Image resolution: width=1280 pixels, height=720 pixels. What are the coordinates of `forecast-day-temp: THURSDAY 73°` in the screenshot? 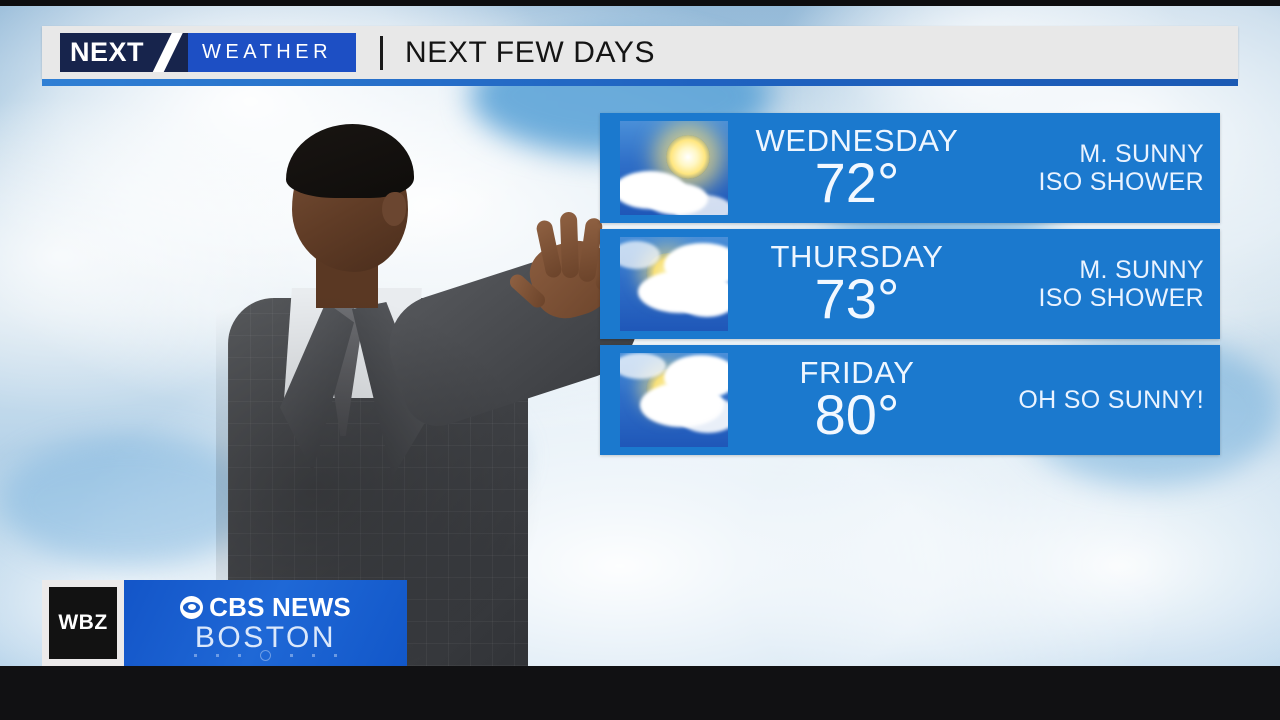 It's located at (866, 284).